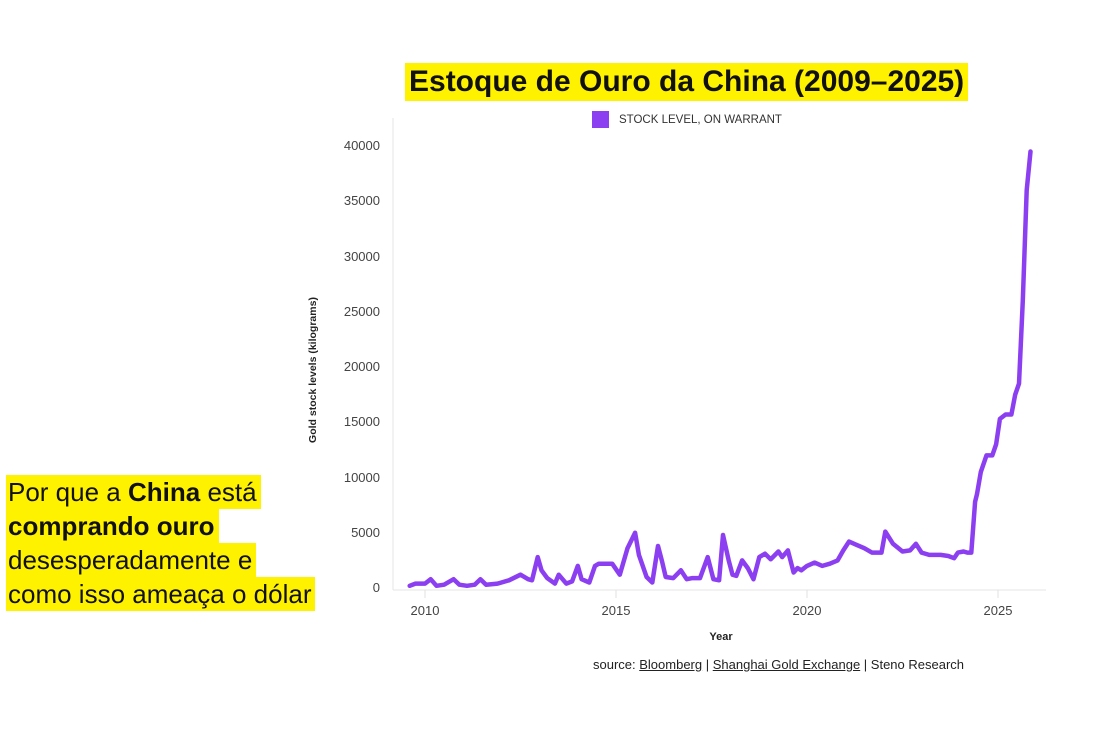  What do you see at coordinates (161, 594) in the screenshot?
I see `caption-line-4: como isso ameaça o dólar` at bounding box center [161, 594].